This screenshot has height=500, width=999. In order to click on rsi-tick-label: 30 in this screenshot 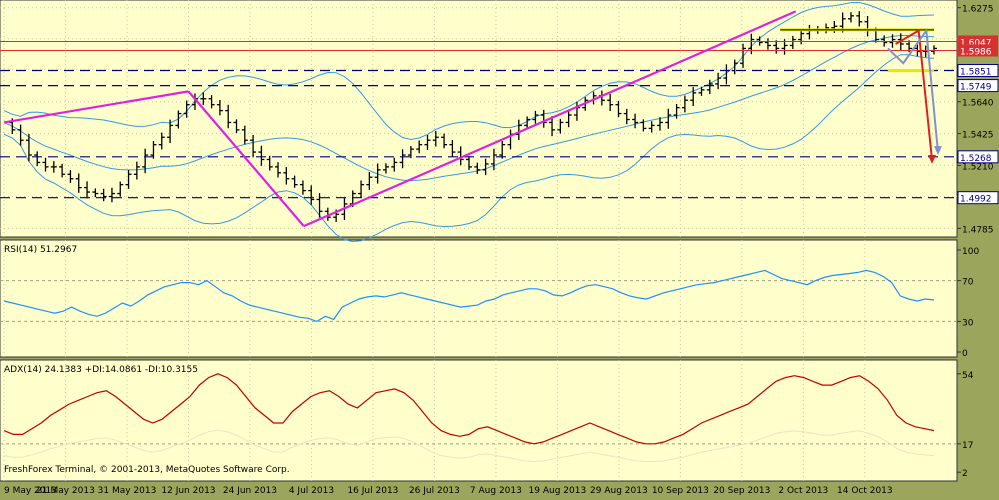, I will do `click(968, 323)`.